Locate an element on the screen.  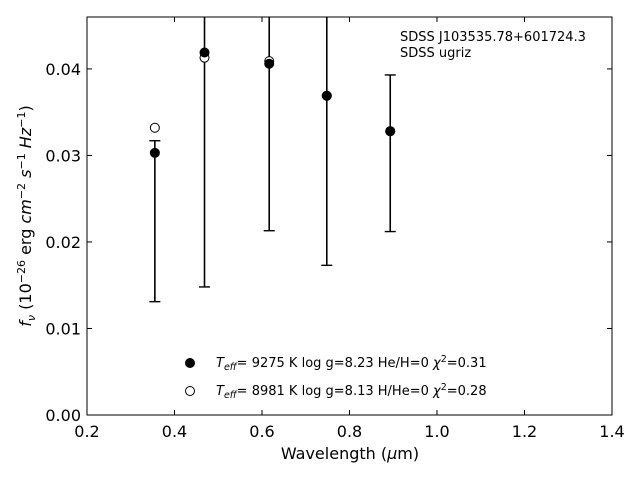
annotation-photometry: SDSS ugriz is located at coordinates (435, 53).